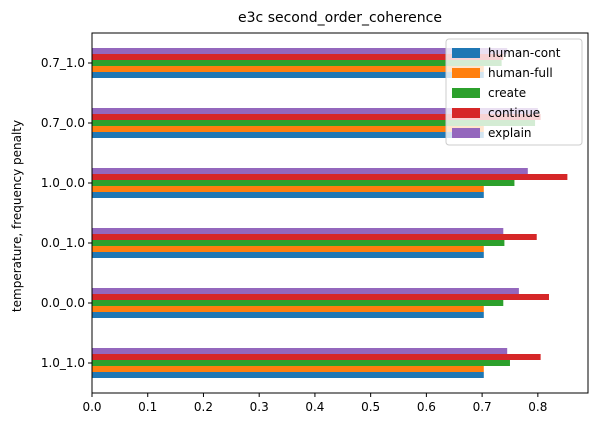 The image size is (596, 433). What do you see at coordinates (63, 123) in the screenshot?
I see `y-tick-label: 0.7_0.0` at bounding box center [63, 123].